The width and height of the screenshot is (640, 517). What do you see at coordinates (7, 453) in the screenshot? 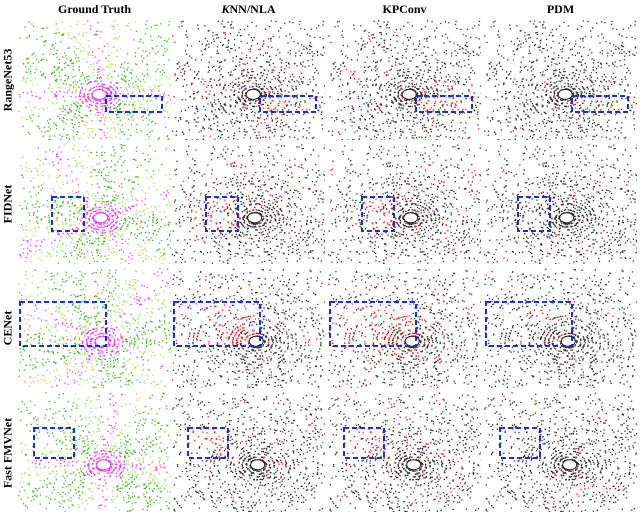
I see `row-label-fast-fmvnet: Fast FMVNet` at bounding box center [7, 453].